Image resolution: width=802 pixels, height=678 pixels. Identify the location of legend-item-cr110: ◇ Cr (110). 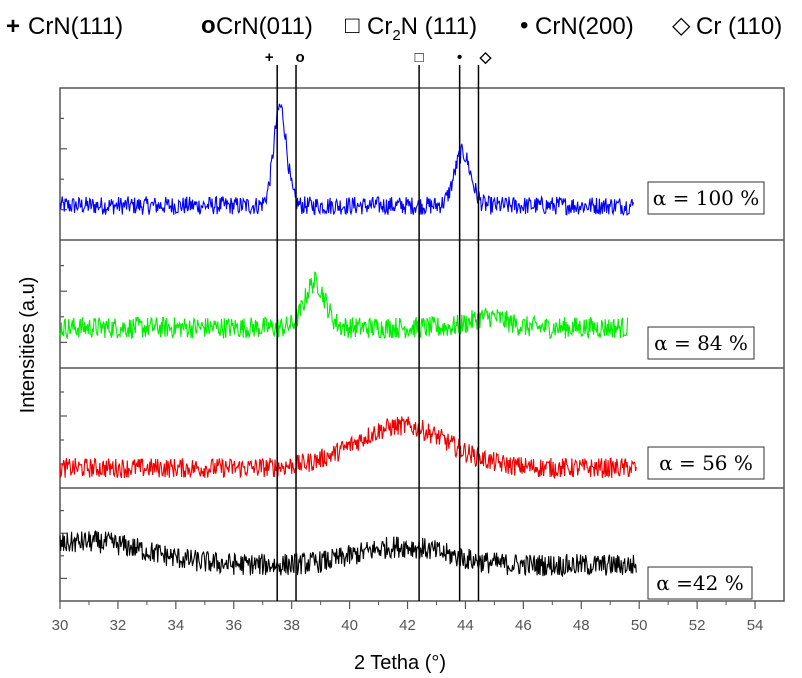
(727, 26).